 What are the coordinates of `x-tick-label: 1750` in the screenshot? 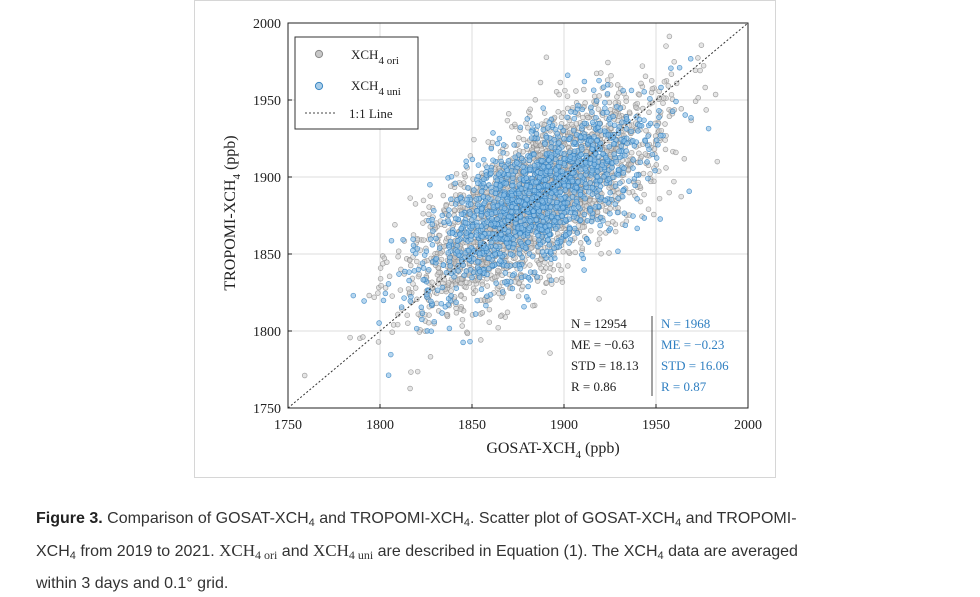 It's located at (288, 425).